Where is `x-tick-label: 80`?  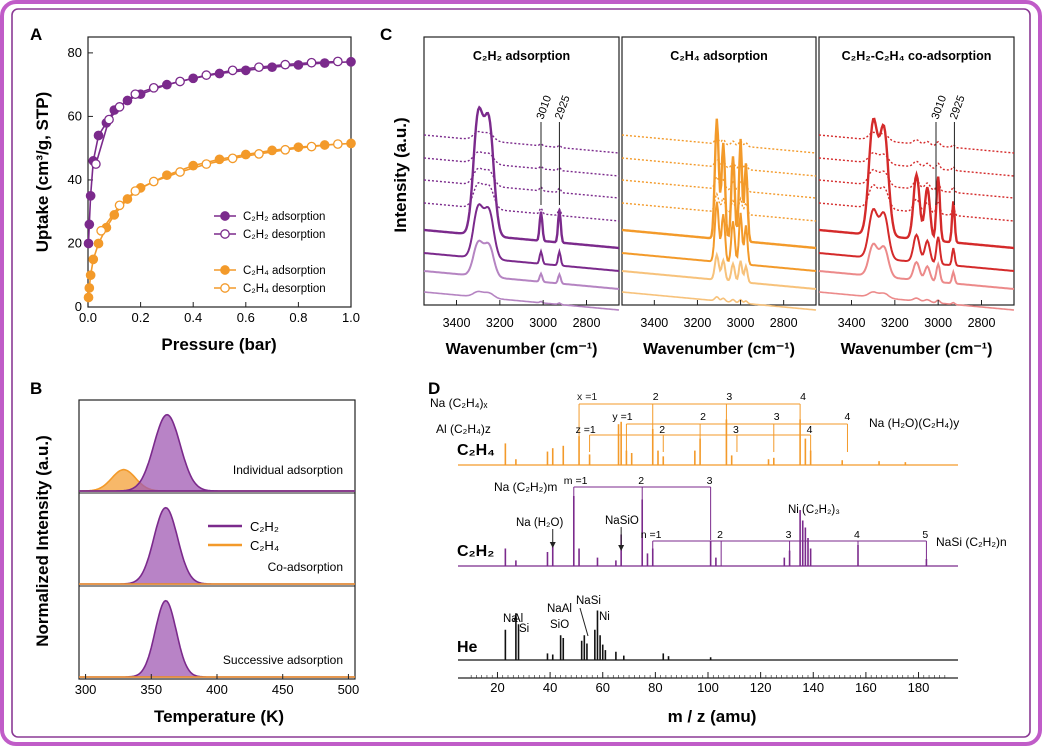
x-tick-label: 80 is located at coordinates (655, 687).